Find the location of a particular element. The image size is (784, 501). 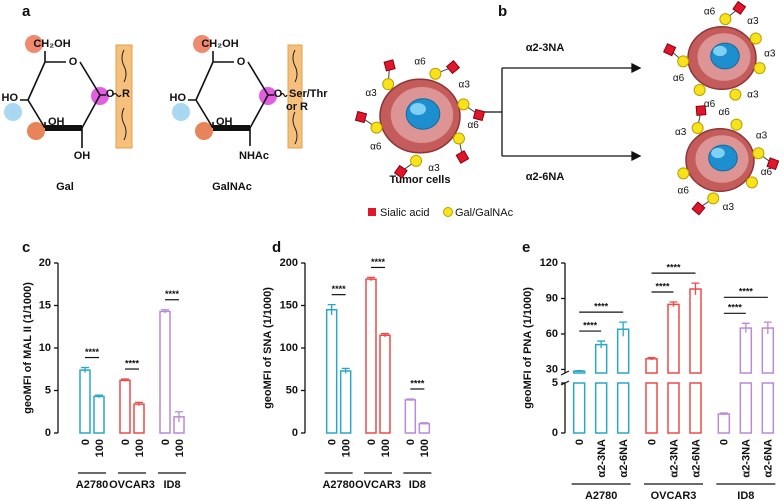

y-tick-label: 0 is located at coordinates (48, 433).